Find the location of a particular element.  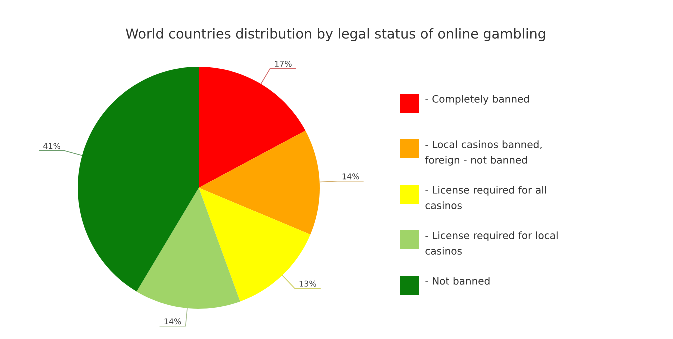

legend-label: - Completely banned is located at coordinates (478, 100).